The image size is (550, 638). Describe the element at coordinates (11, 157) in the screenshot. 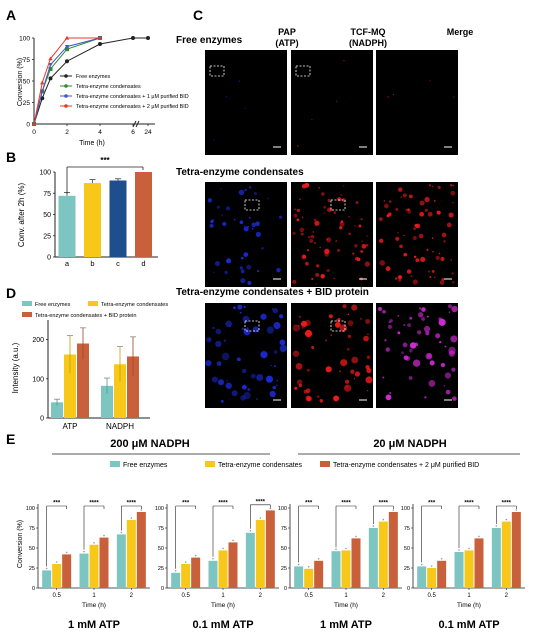

I see `panel-label-b: B` at that location.